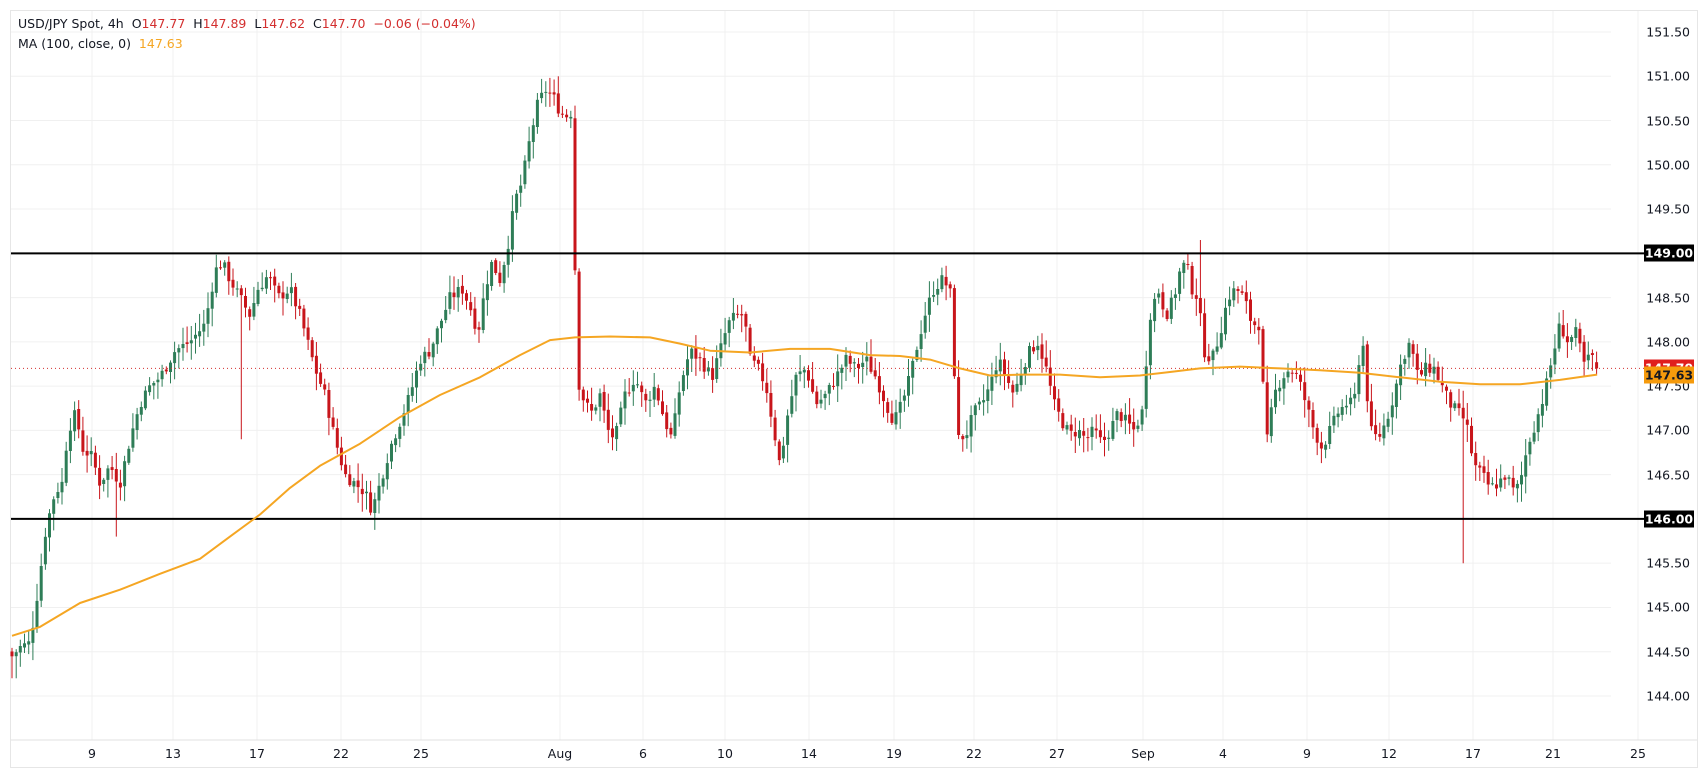  What do you see at coordinates (100, 43) in the screenshot?
I see `ma-legend: MA (100, close, 0) 147.63` at bounding box center [100, 43].